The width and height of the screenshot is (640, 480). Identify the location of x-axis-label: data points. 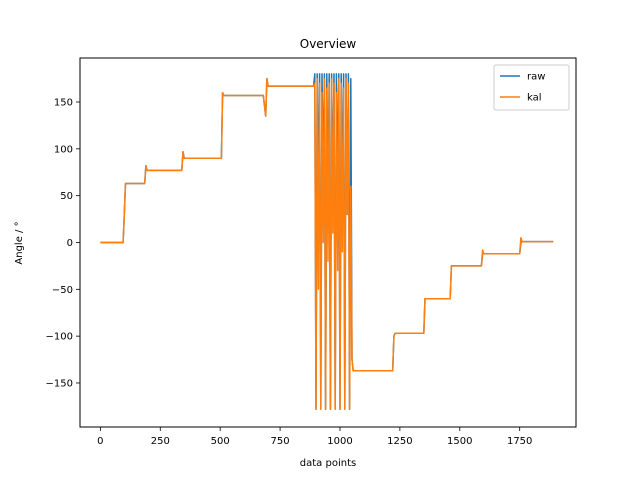
(328, 463).